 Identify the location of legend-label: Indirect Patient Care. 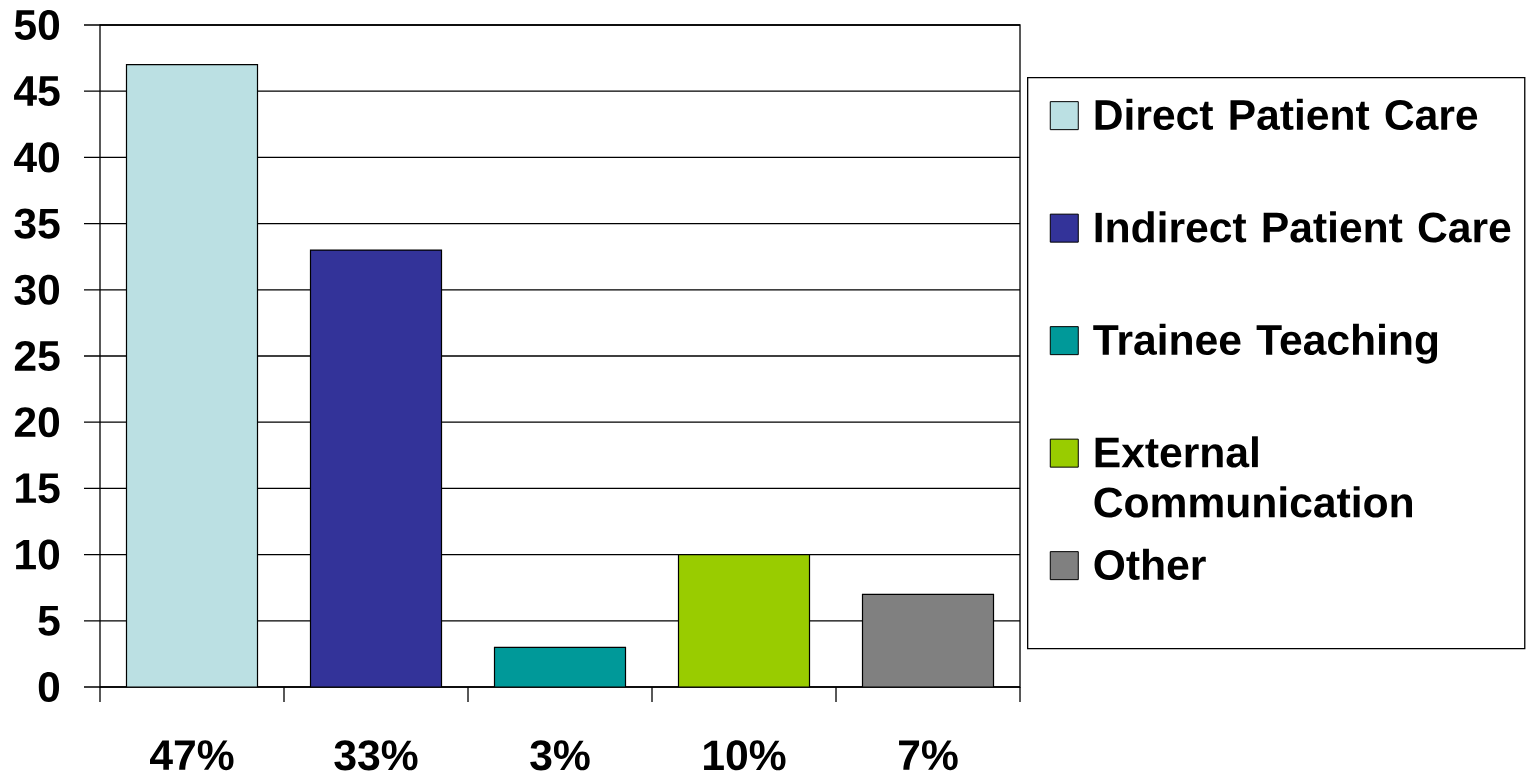
(1303, 227).